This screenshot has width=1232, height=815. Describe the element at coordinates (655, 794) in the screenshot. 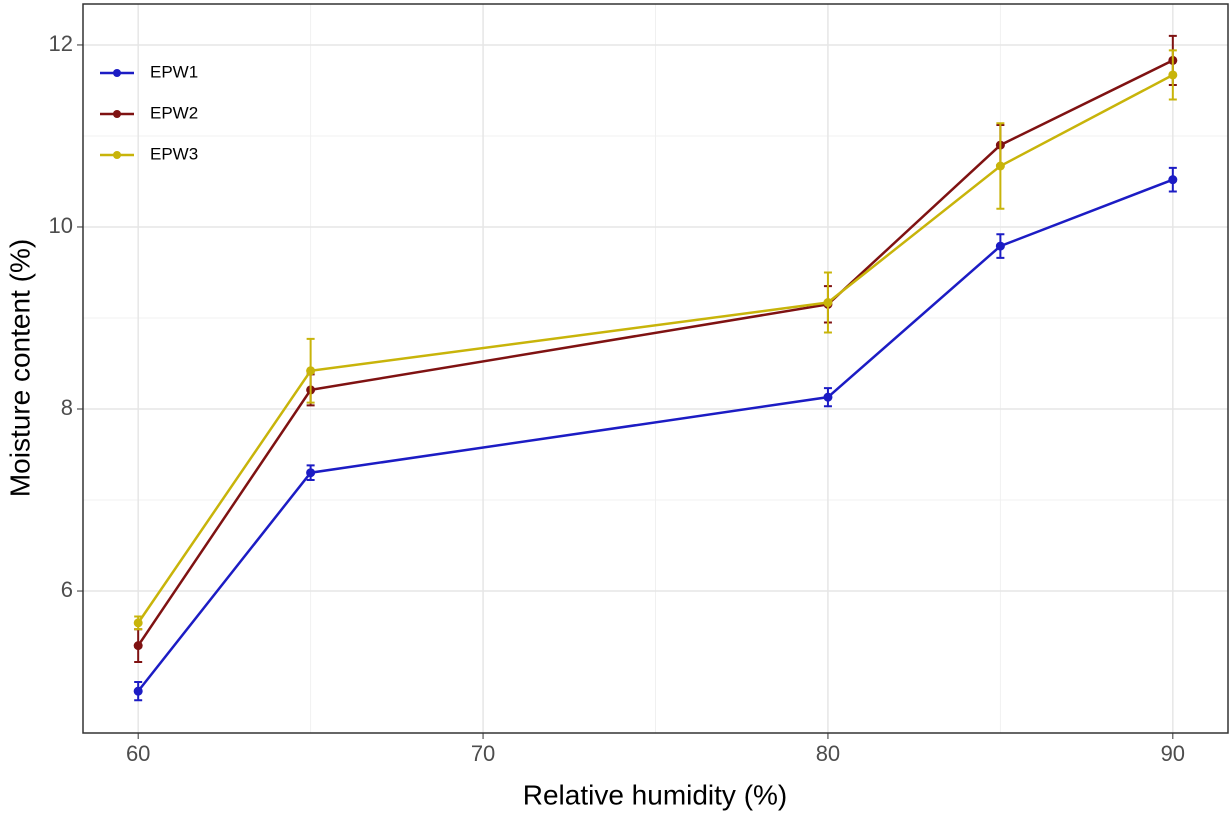

I see `x-axis-title: Relative humidity (%)` at that location.